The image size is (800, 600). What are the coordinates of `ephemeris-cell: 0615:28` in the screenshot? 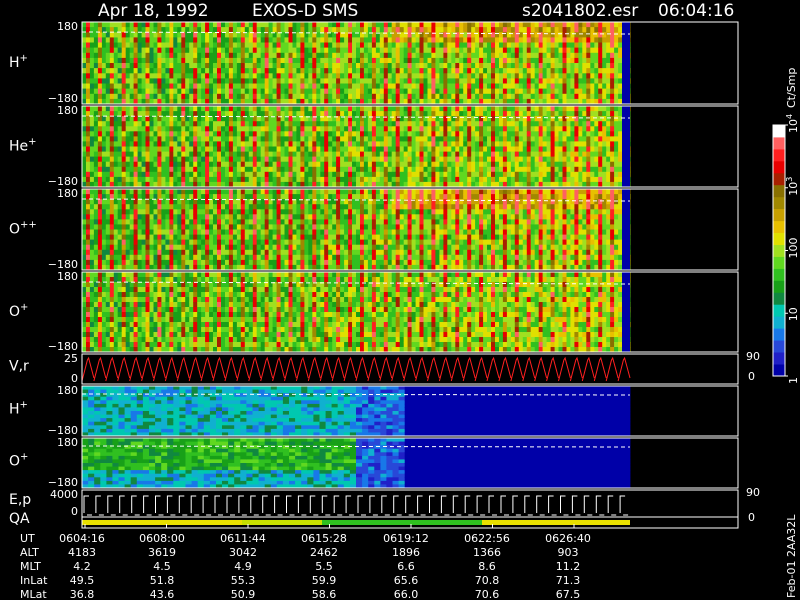 It's located at (324, 538).